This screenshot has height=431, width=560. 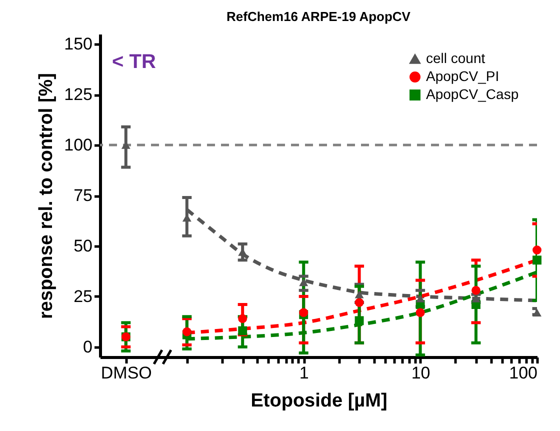 I want to click on y-axis-title: response rel. to control [%], so click(x=47, y=196).